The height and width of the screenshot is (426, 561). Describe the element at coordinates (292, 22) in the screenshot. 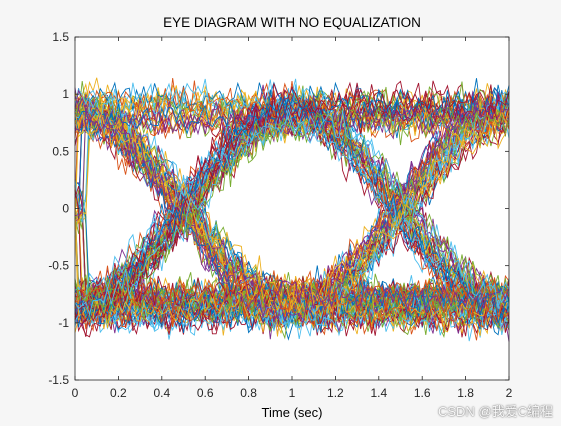

I see `chart-title: EYE DIAGRAM WITH NO EQUALIZATION` at that location.